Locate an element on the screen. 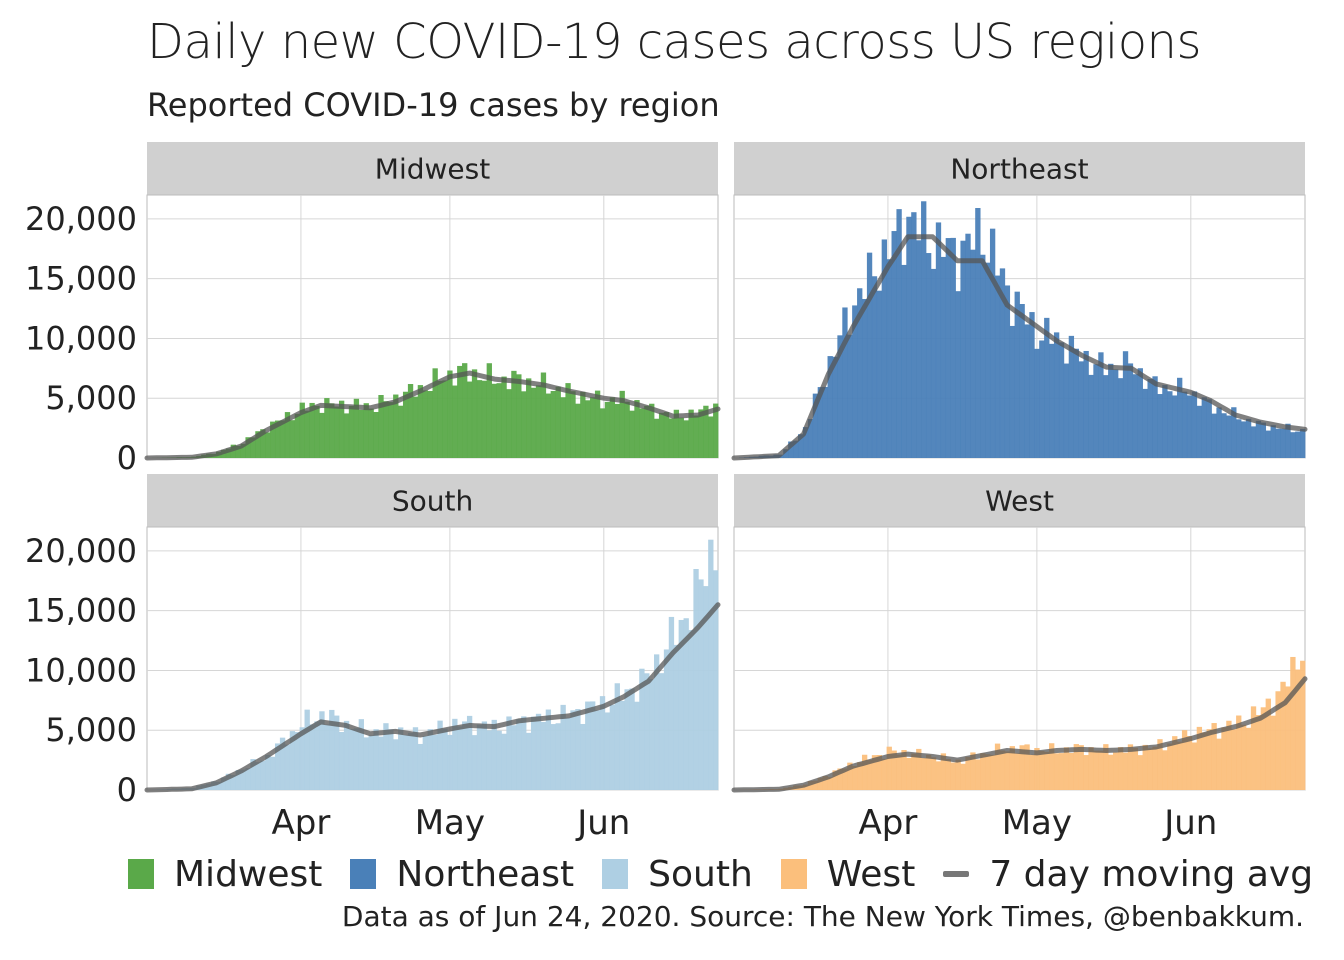 Image resolution: width=1344 pixels, height=960 pixels. moving-avg-line-midwest is located at coordinates (432, 415).